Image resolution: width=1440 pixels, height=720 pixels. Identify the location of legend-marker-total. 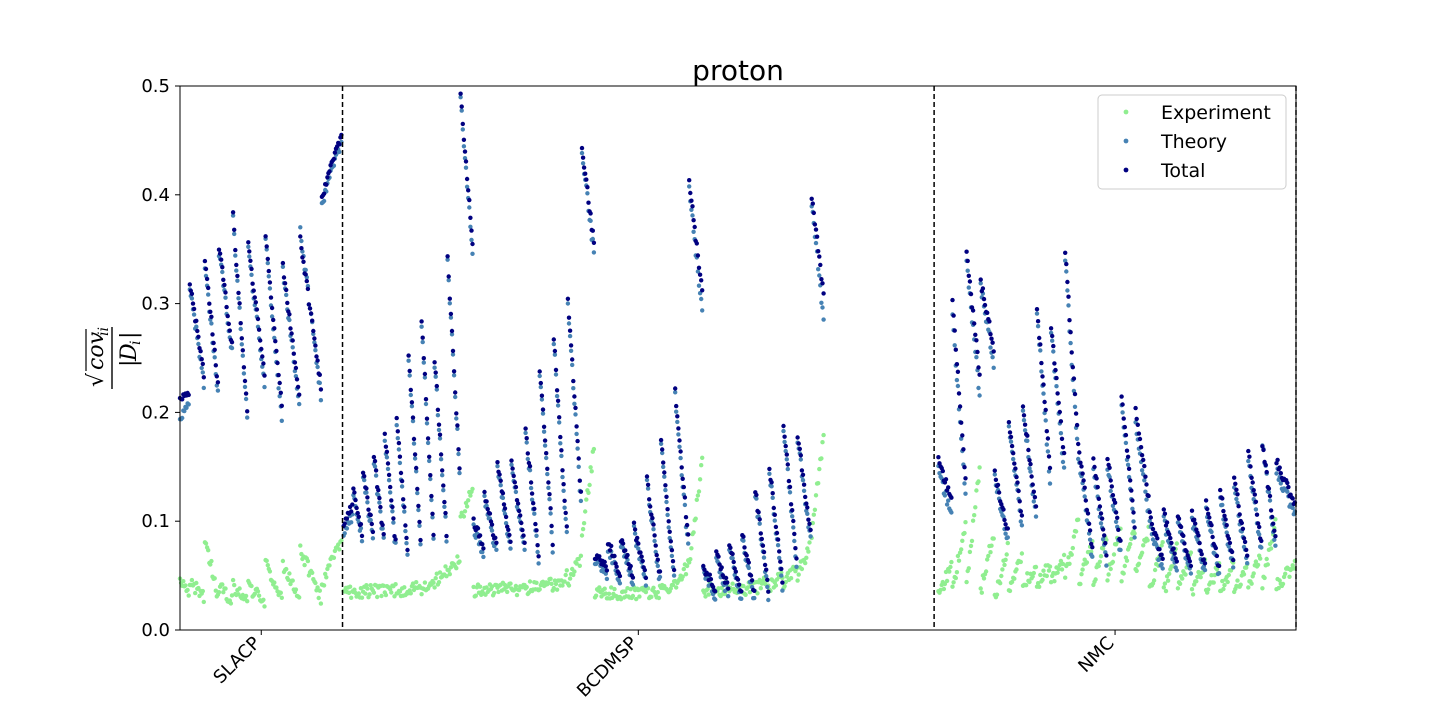
(1126, 170).